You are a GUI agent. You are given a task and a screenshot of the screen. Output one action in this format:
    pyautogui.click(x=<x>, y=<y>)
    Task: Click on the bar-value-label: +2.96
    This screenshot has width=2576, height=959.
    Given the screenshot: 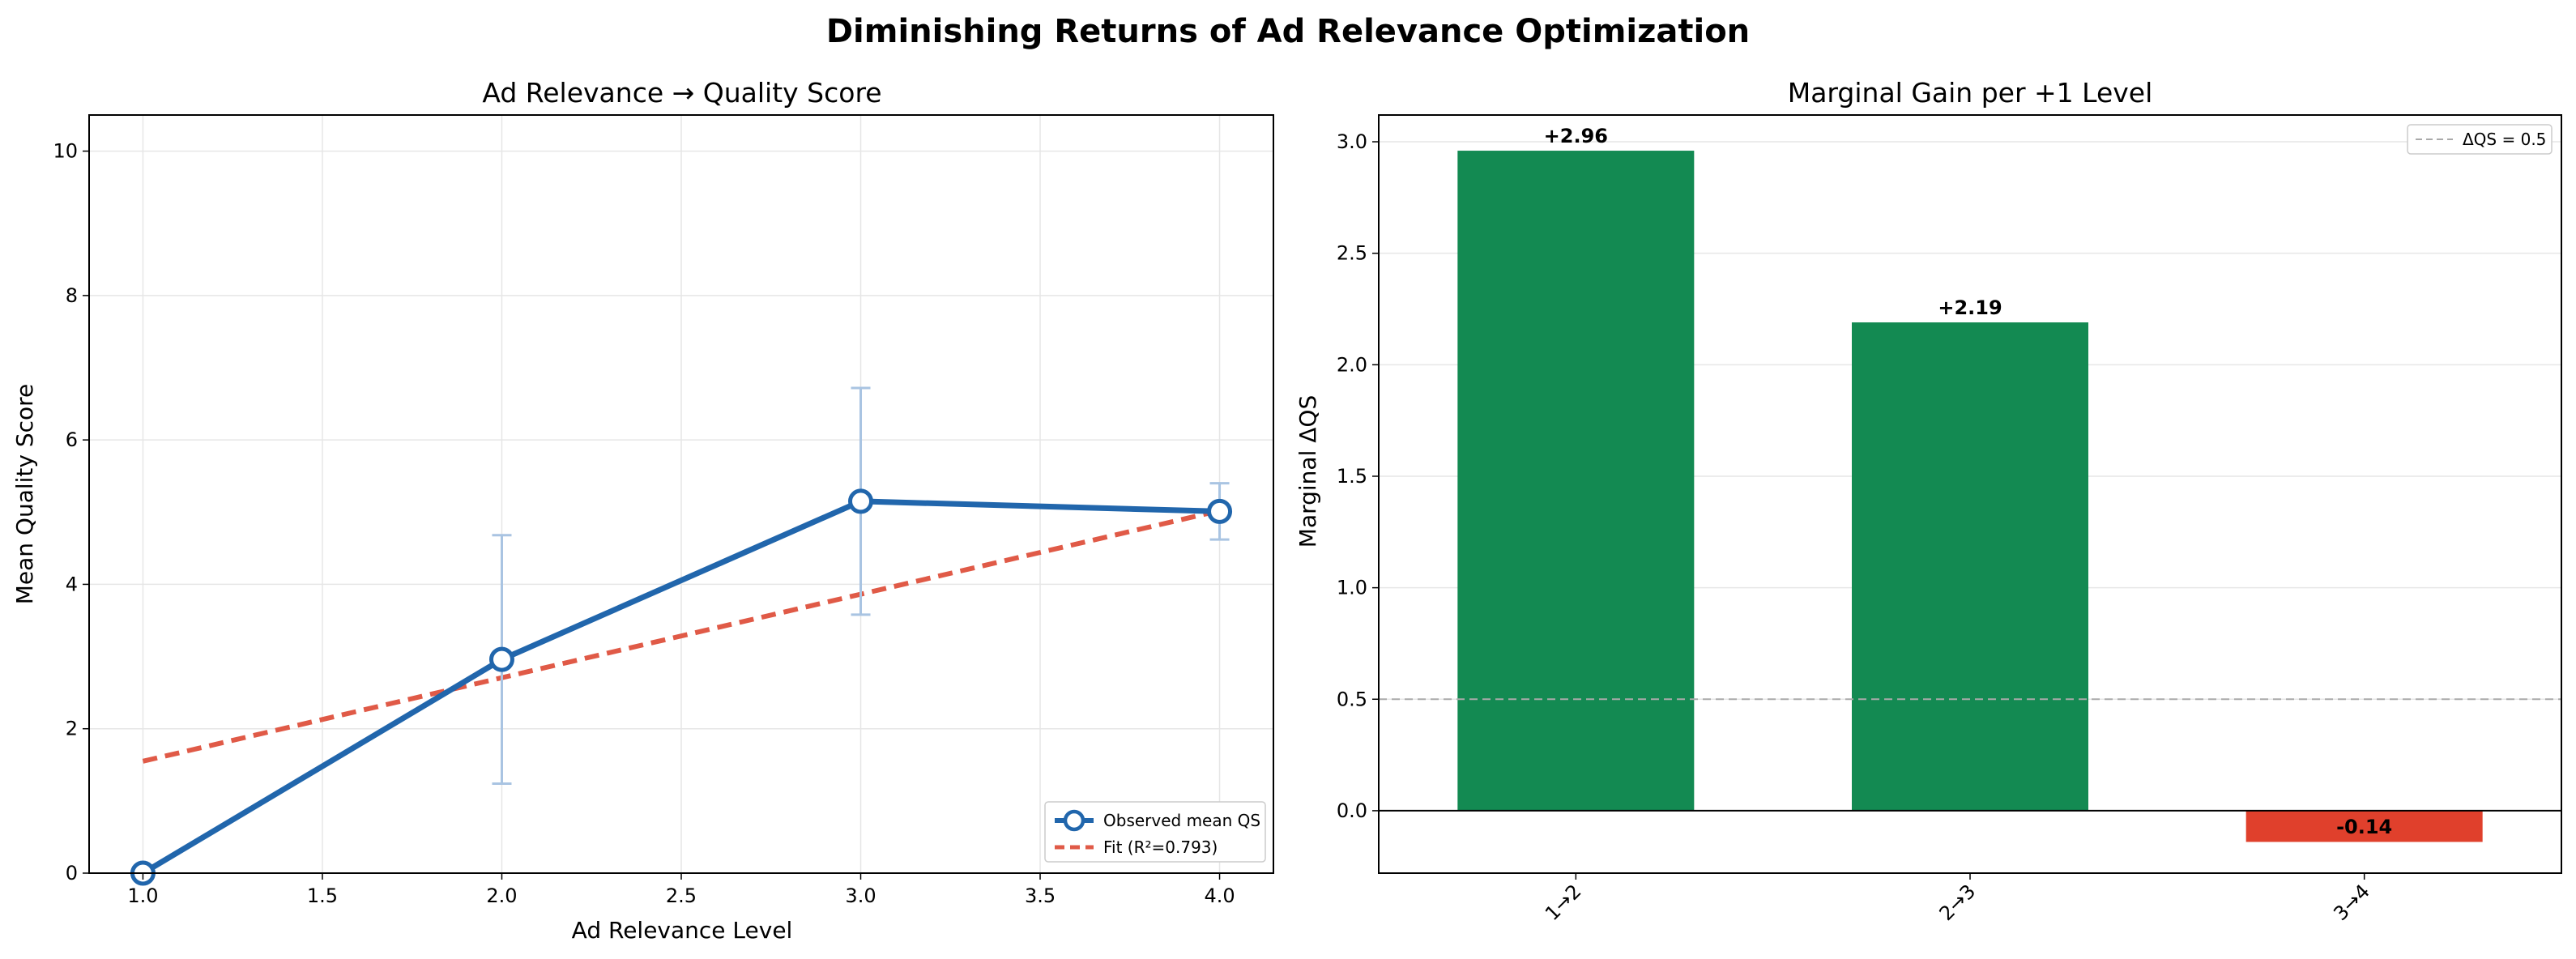 What is the action you would take?
    pyautogui.click(x=1576, y=136)
    